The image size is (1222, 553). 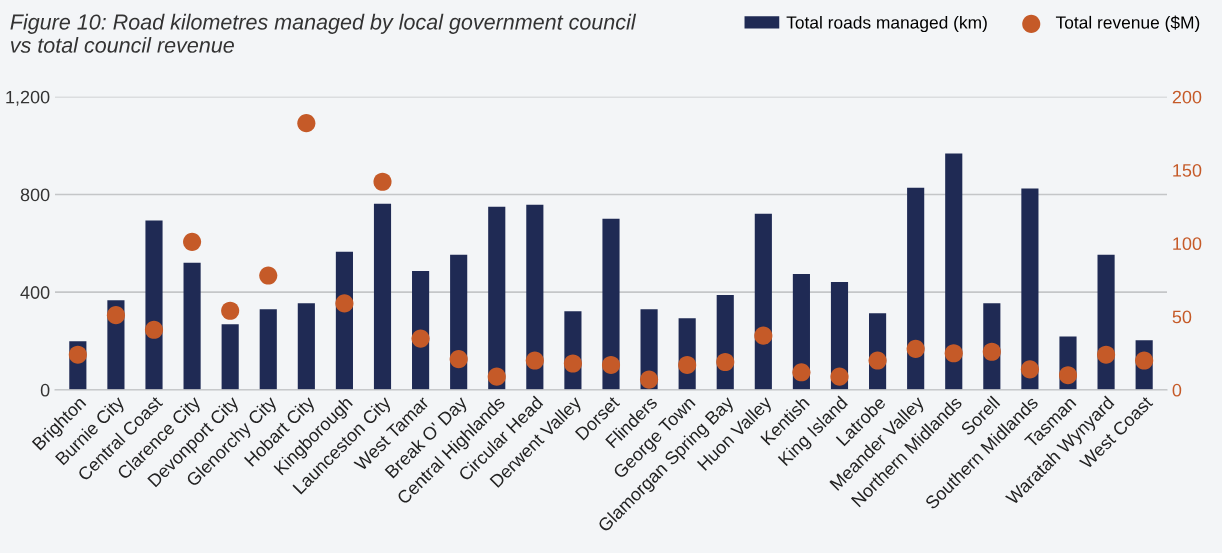 I want to click on y2-tick-label: 100, so click(x=1187, y=244).